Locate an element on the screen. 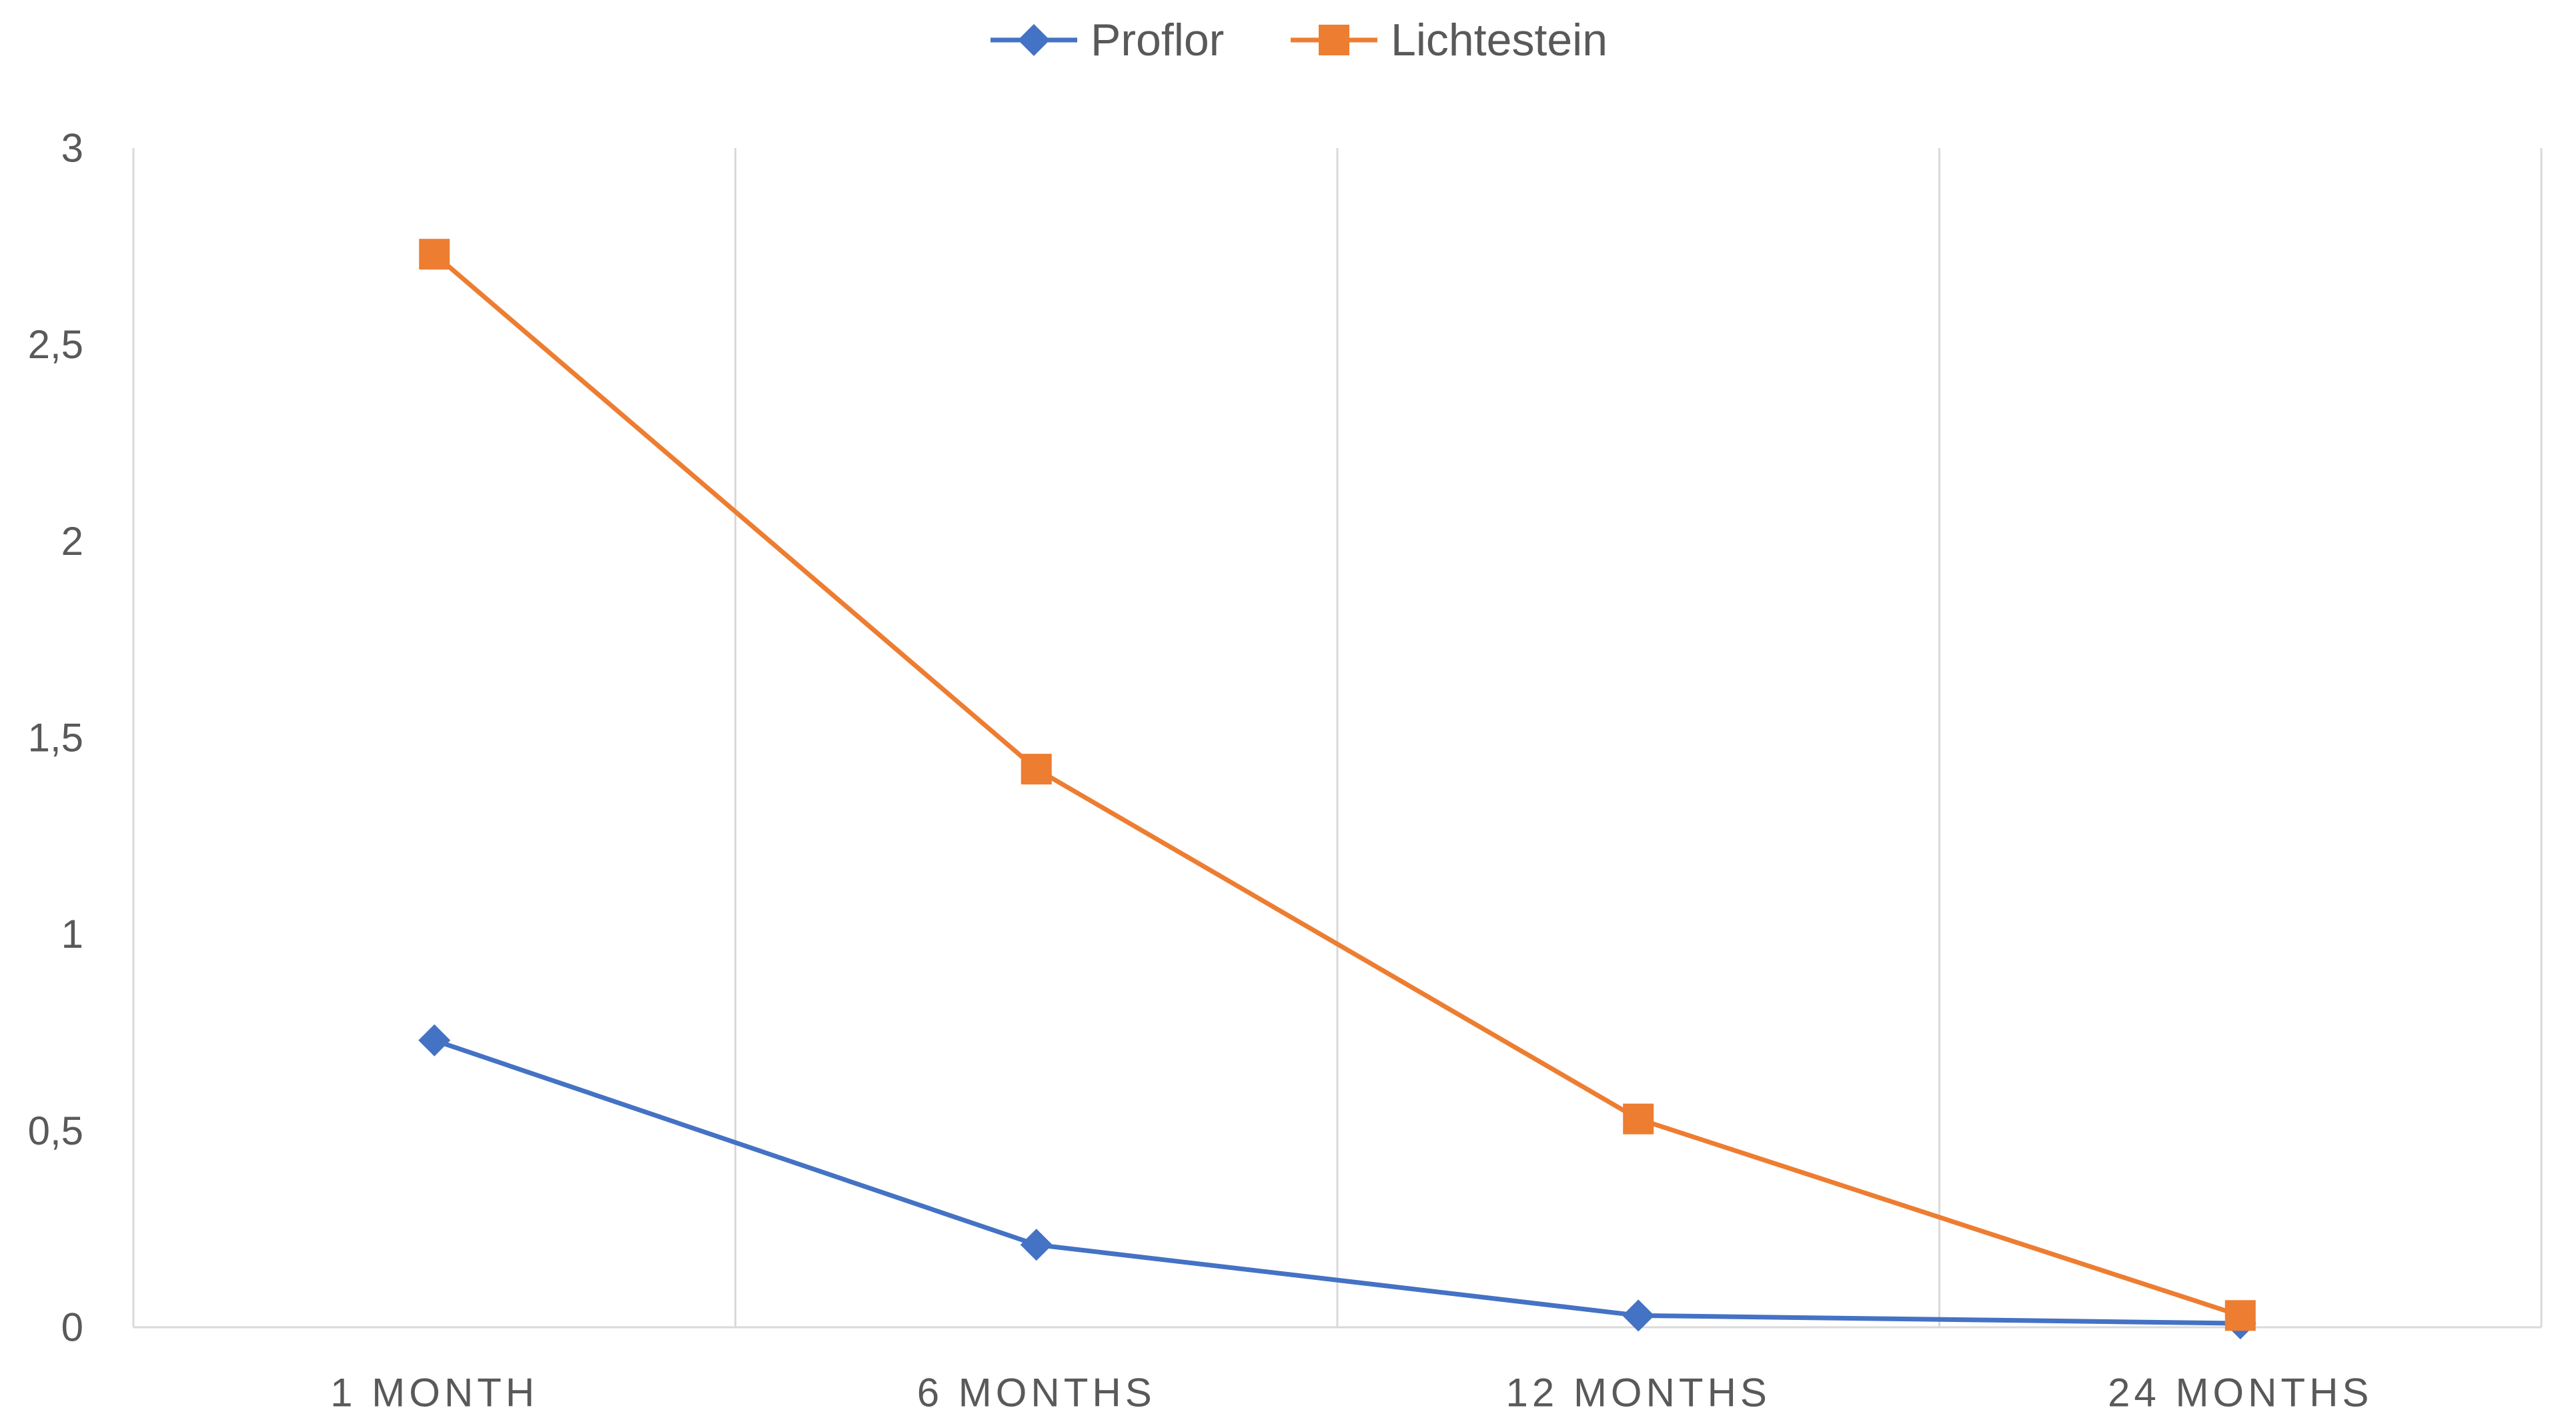  y-tick-label: 1,5 is located at coordinates (55, 738).